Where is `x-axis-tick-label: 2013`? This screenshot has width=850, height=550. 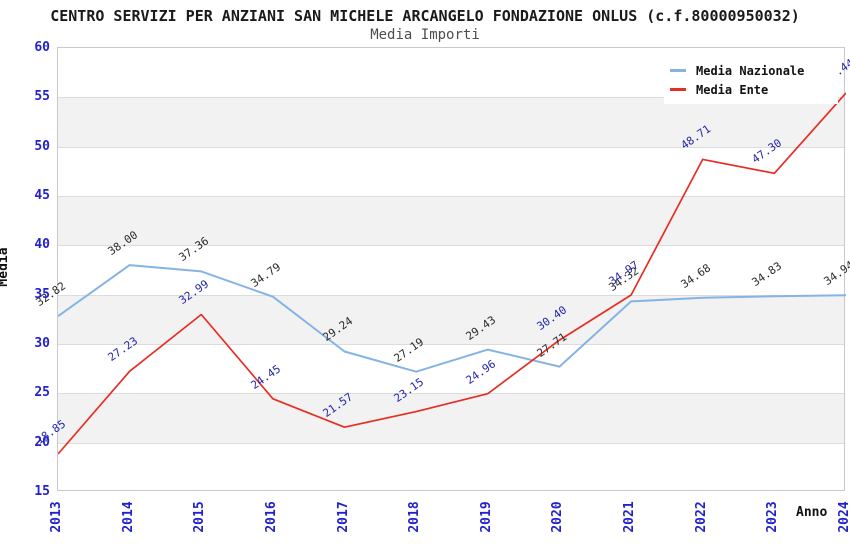 x-axis-tick-label: 2013 is located at coordinates (56, 517).